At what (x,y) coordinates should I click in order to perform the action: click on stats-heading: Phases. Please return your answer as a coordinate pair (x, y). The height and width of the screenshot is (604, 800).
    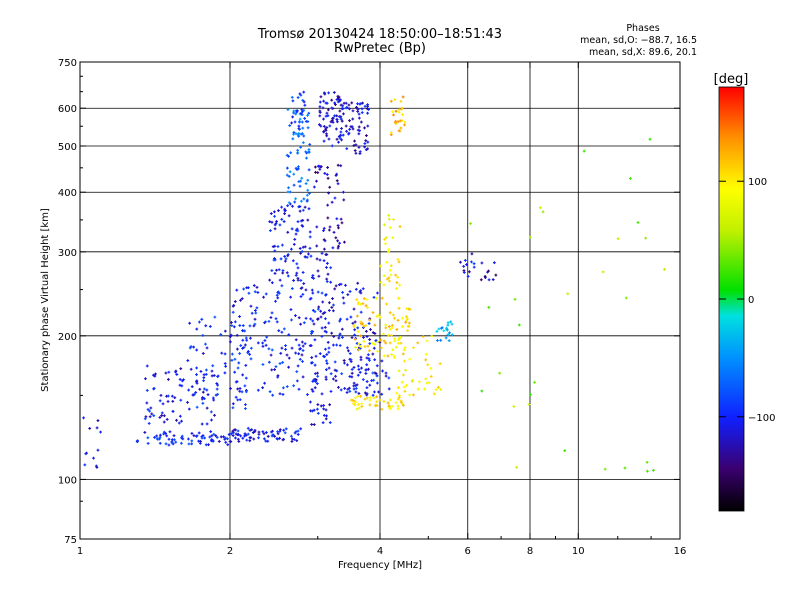
    Looking at the image, I should click on (642, 28).